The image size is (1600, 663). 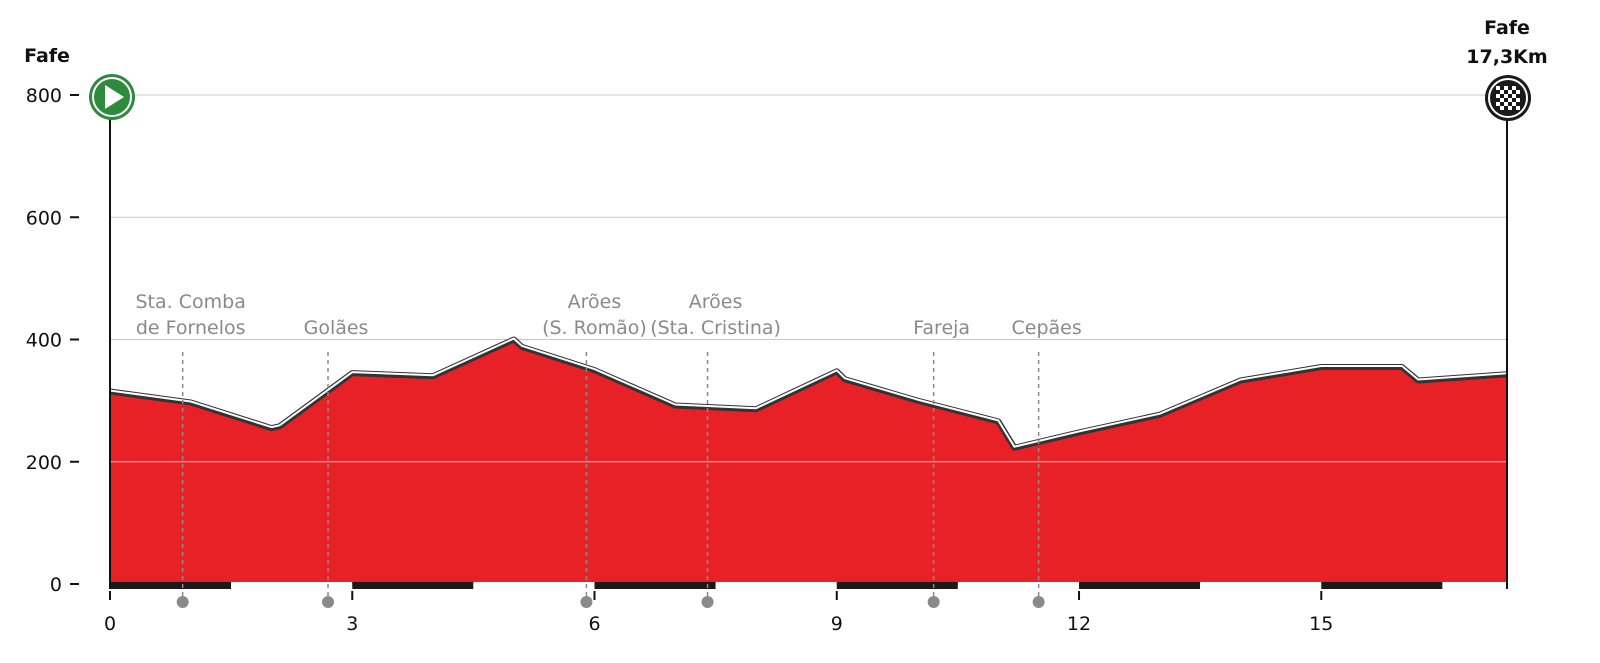 What do you see at coordinates (352, 624) in the screenshot?
I see `x-tick-label: 3` at bounding box center [352, 624].